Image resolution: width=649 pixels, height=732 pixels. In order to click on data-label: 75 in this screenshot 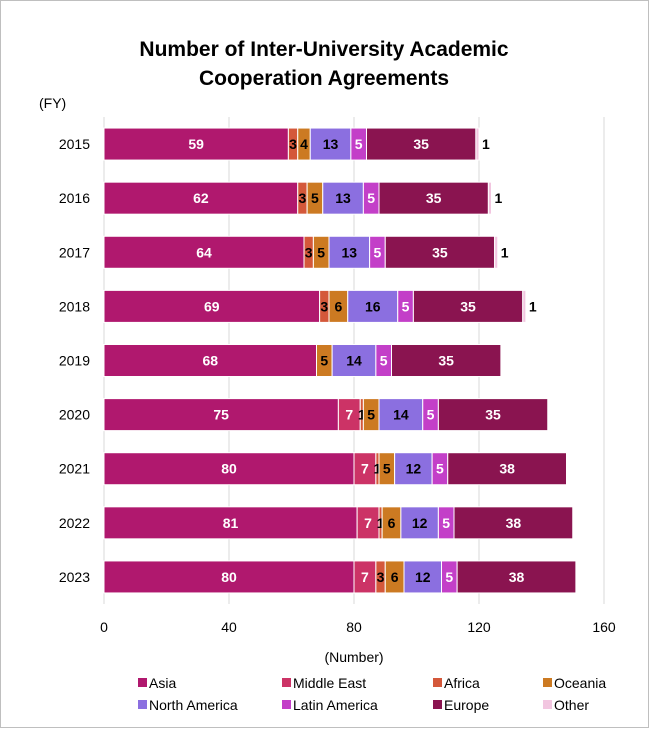, I will do `click(221, 415)`.